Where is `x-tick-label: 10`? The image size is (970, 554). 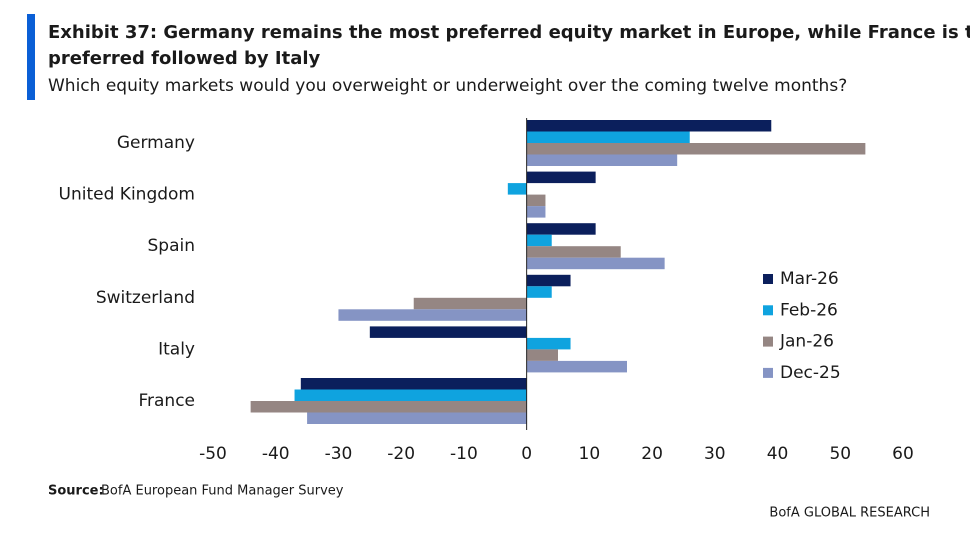 x-tick-label: 10 is located at coordinates (590, 454).